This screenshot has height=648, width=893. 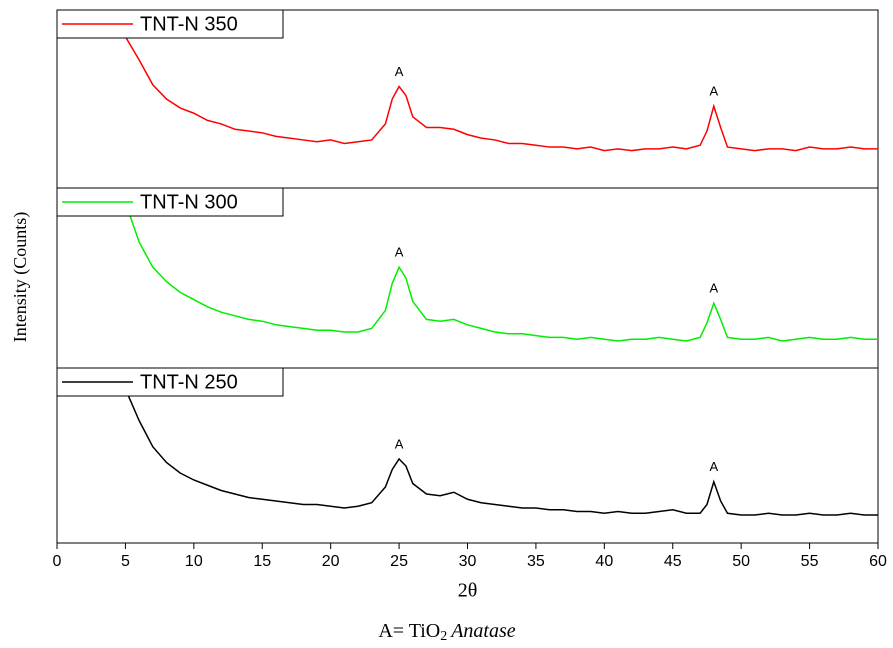 I want to click on x-tick-label: 15, so click(x=262, y=561).